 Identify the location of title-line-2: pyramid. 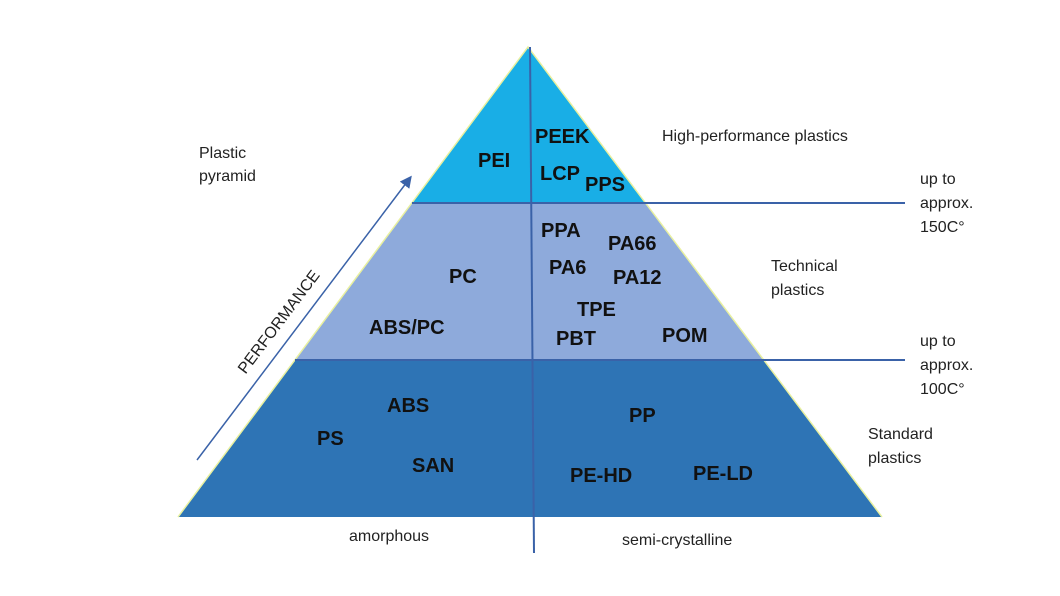
(227, 176).